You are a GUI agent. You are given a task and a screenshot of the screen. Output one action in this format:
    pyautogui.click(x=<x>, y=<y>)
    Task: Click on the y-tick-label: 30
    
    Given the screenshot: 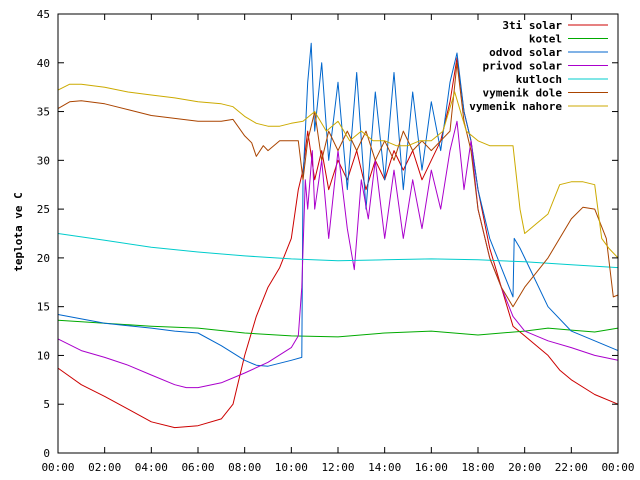 What is the action you would take?
    pyautogui.click(x=43, y=160)
    